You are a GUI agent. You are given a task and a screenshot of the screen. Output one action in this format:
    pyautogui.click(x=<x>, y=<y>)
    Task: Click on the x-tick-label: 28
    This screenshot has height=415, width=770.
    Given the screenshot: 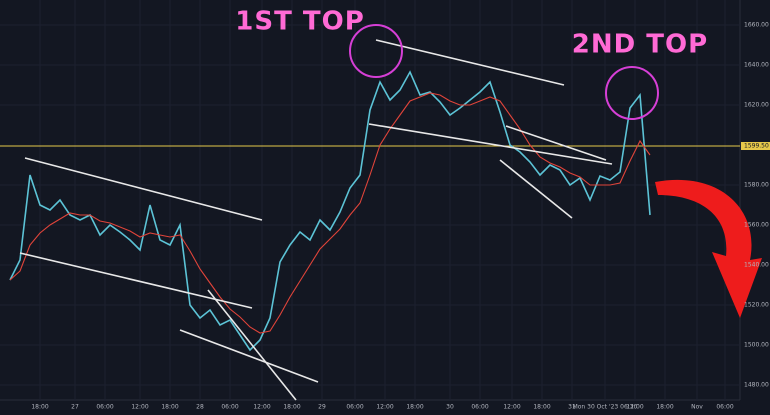 What is the action you would take?
    pyautogui.click(x=200, y=407)
    